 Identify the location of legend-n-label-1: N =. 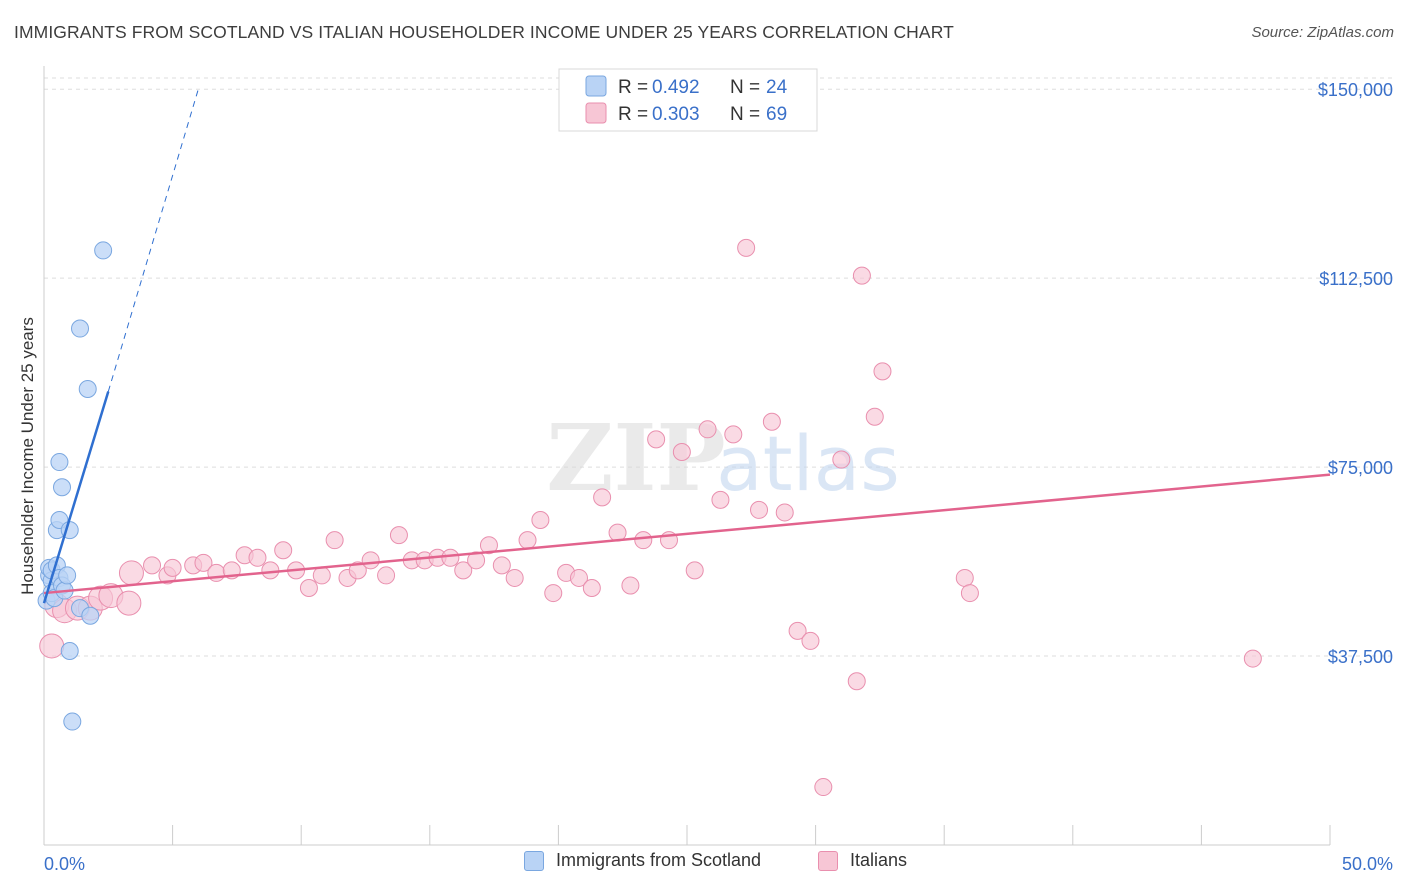
(745, 87).